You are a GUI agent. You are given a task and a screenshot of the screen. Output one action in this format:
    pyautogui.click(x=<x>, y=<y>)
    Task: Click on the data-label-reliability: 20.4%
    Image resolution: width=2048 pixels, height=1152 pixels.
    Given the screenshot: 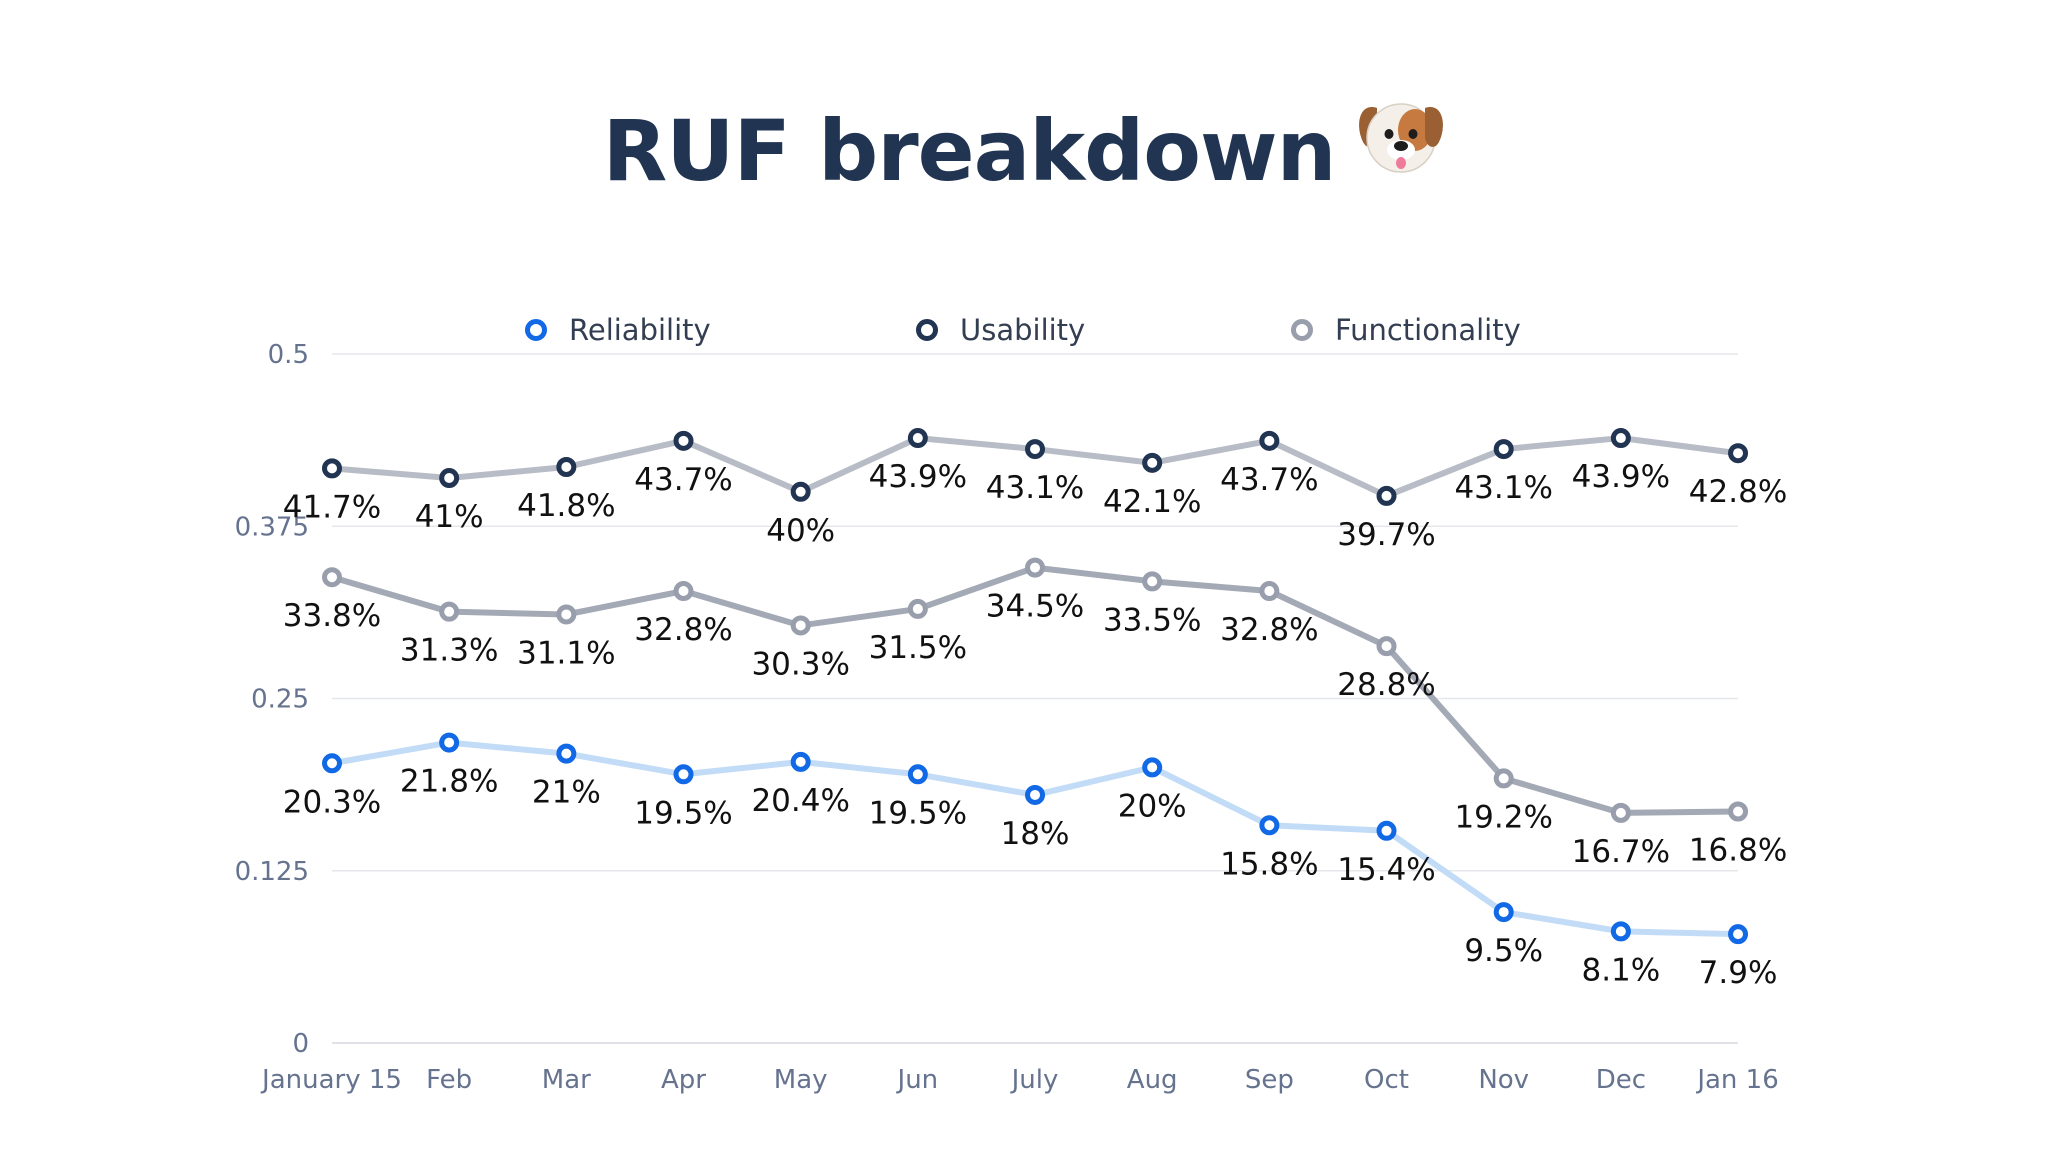 What is the action you would take?
    pyautogui.click(x=800, y=801)
    